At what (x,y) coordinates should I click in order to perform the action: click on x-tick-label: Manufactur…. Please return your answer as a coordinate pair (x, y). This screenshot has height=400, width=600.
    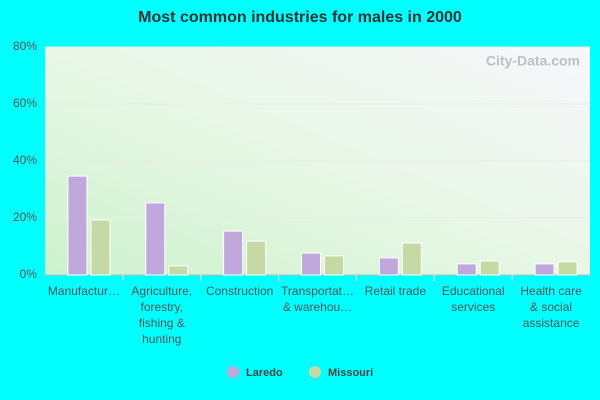
    Looking at the image, I should click on (84, 291).